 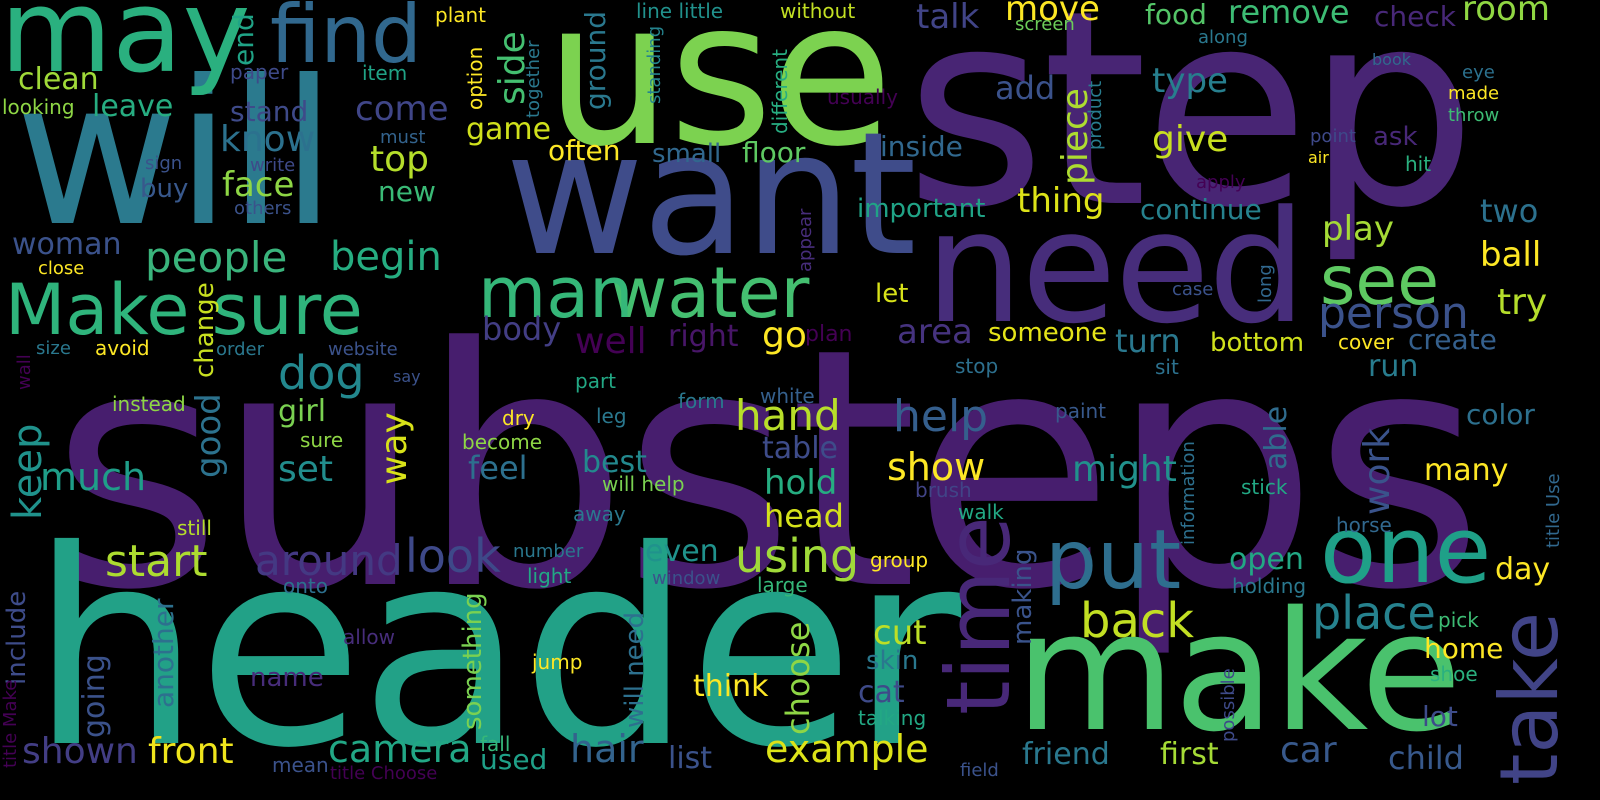 I want to click on word-first: first, so click(x=1189, y=754).